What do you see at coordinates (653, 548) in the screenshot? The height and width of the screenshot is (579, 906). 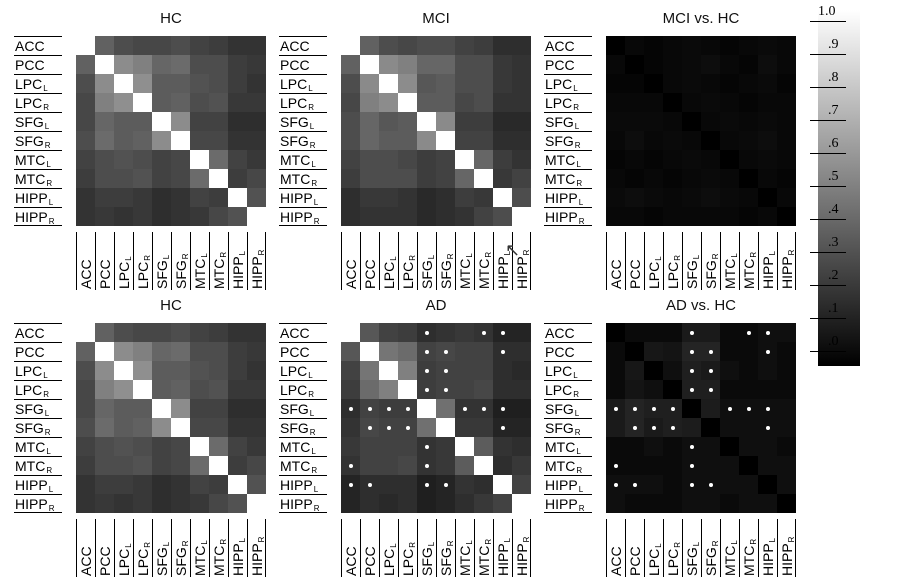 I see `column-label: LPCL` at bounding box center [653, 548].